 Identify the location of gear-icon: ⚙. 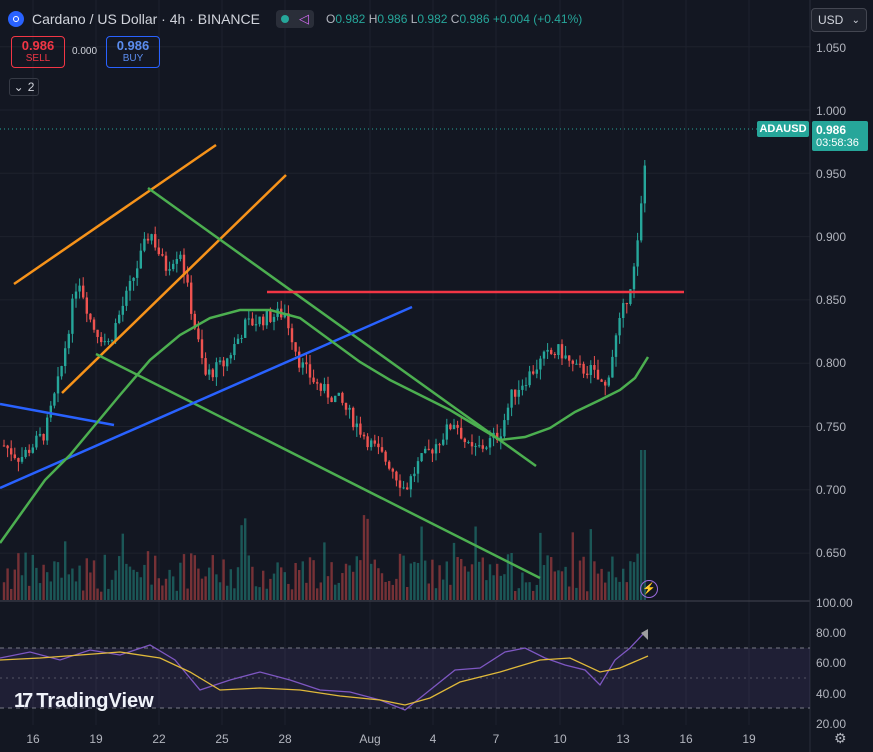
(840, 738).